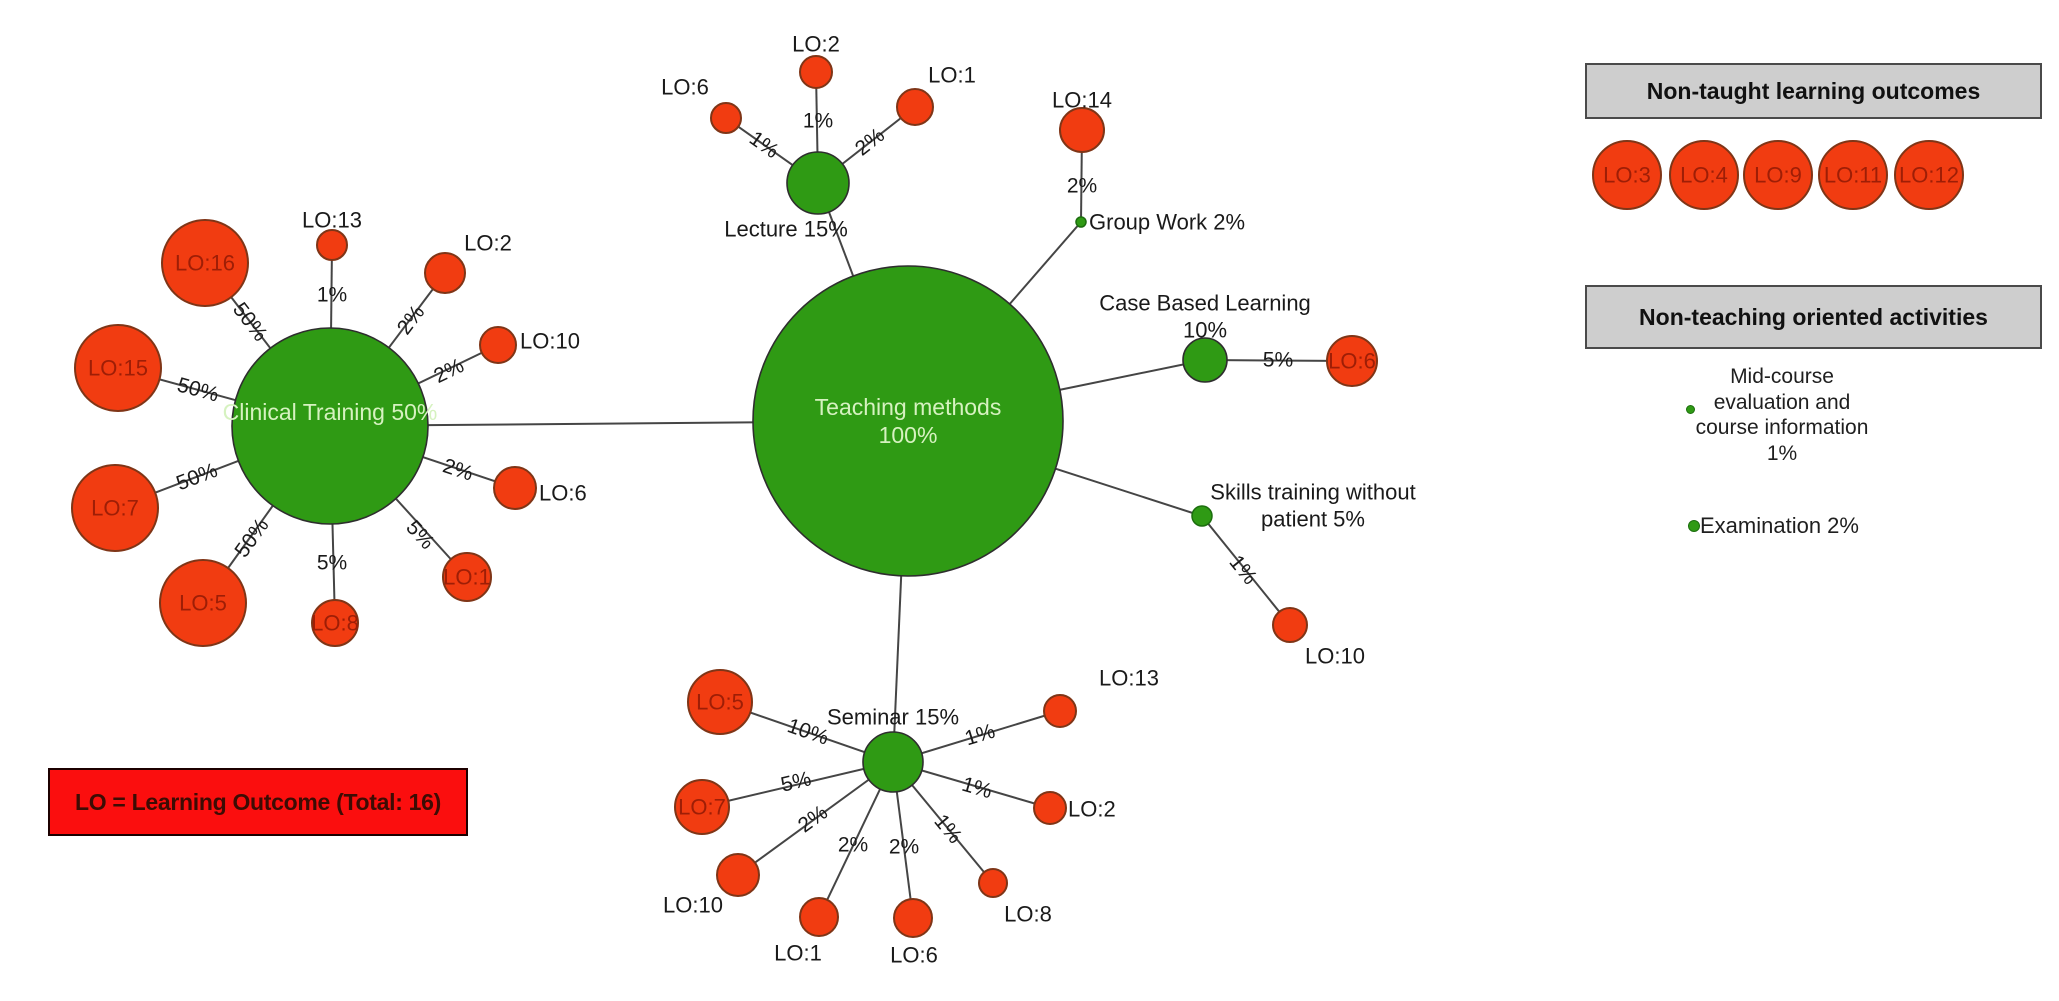 This screenshot has height=1001, width=2059. Describe the element at coordinates (1092, 809) in the screenshot. I see `node-label-selo2: LO:2` at that location.